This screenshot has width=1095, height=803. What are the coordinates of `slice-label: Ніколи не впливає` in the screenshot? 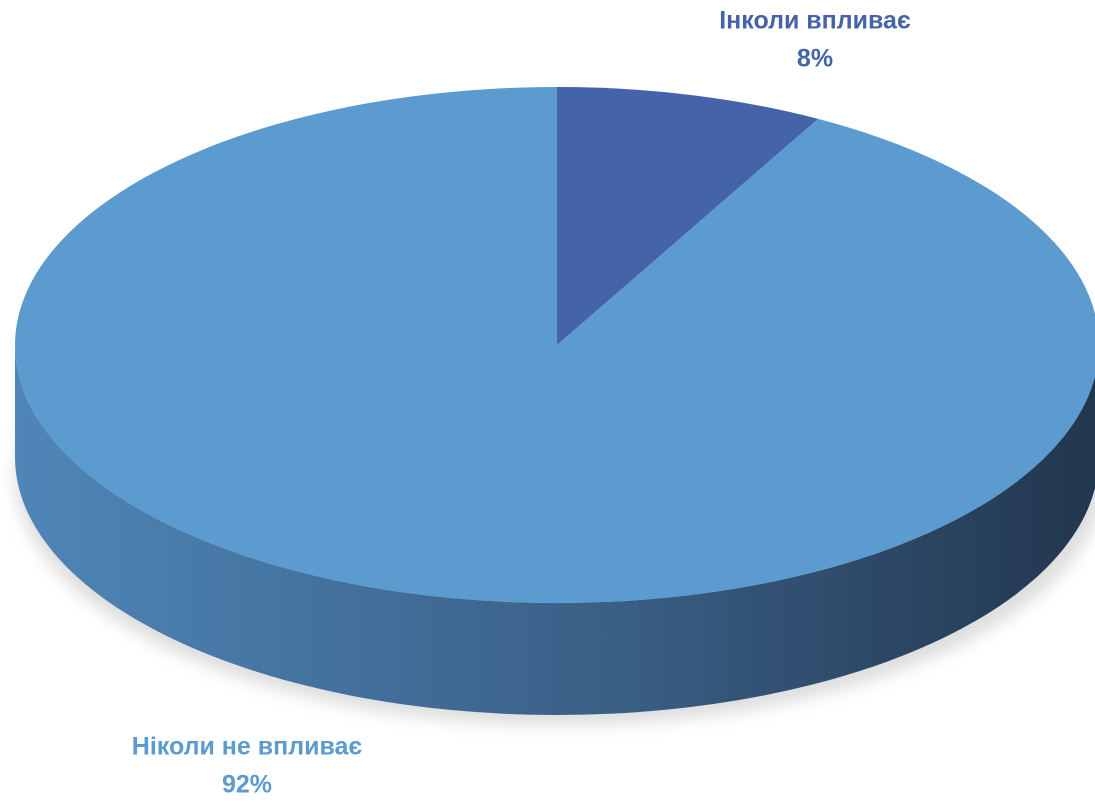 It's located at (247, 747).